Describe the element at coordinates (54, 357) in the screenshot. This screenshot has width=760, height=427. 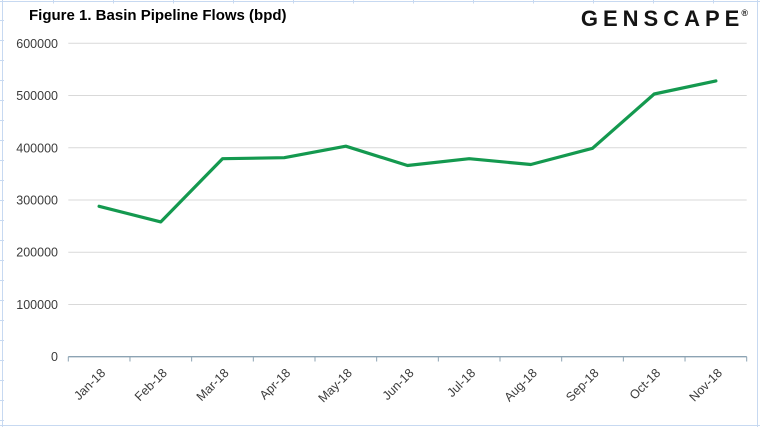
I see `y-tick-label: 0` at that location.